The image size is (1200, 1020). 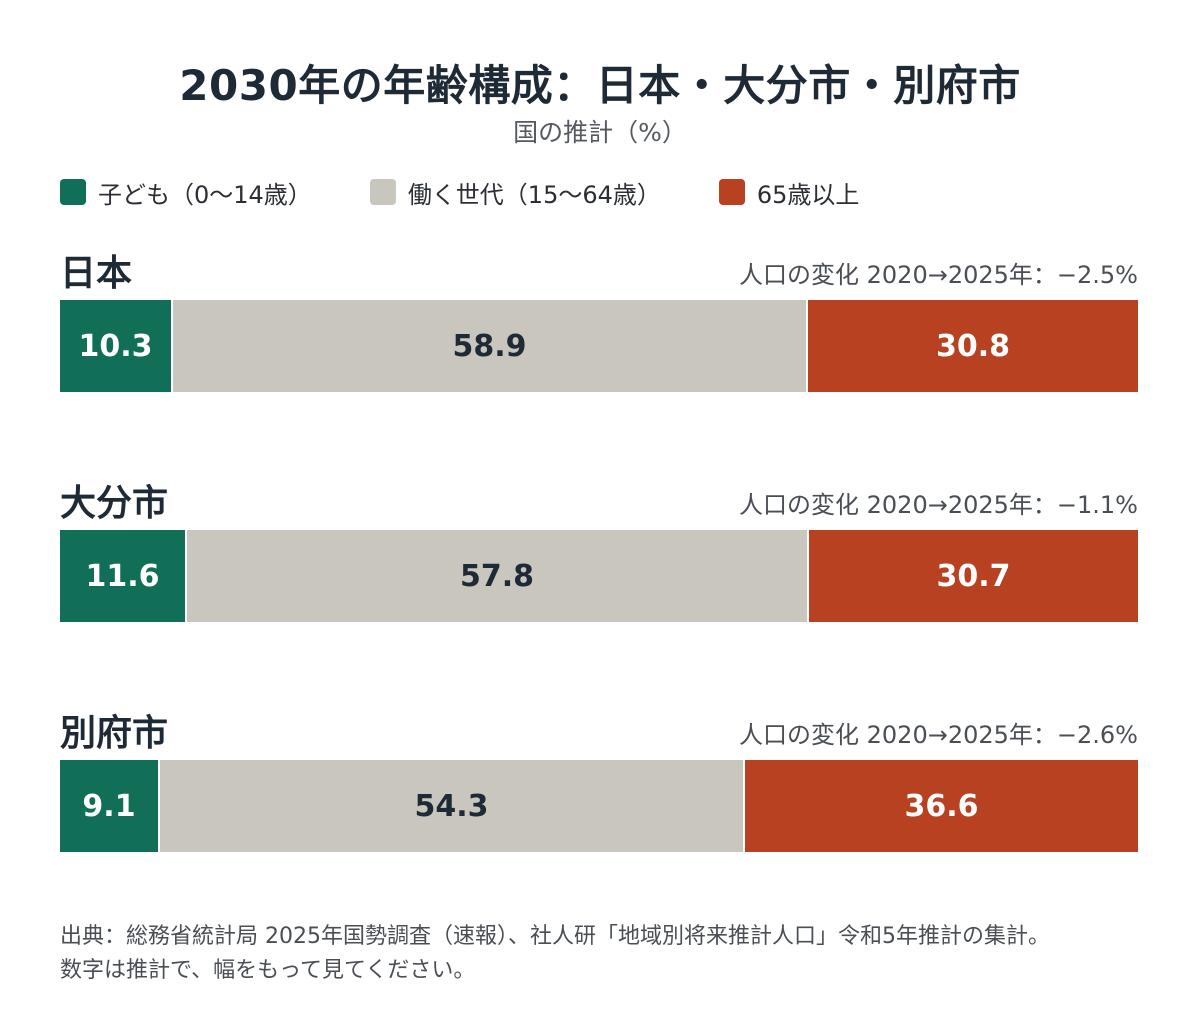 I want to click on bar-beppu: 9.1 54.3 36.6, so click(x=599, y=806).